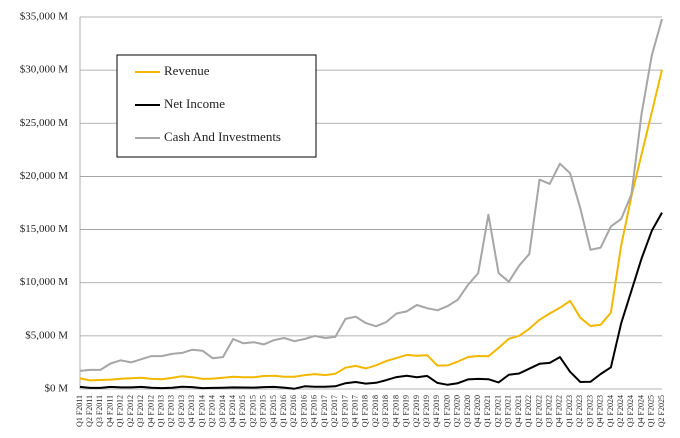  What do you see at coordinates (651, 411) in the screenshot?
I see `x-tick-label: Q1 F2025` at bounding box center [651, 411].